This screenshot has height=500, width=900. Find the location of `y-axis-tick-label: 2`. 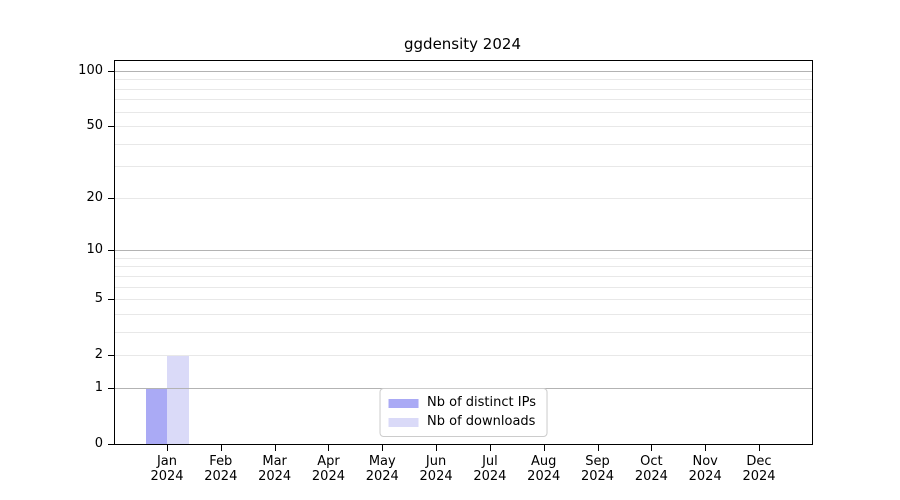

y-axis-tick-label: 2 is located at coordinates (98, 355).